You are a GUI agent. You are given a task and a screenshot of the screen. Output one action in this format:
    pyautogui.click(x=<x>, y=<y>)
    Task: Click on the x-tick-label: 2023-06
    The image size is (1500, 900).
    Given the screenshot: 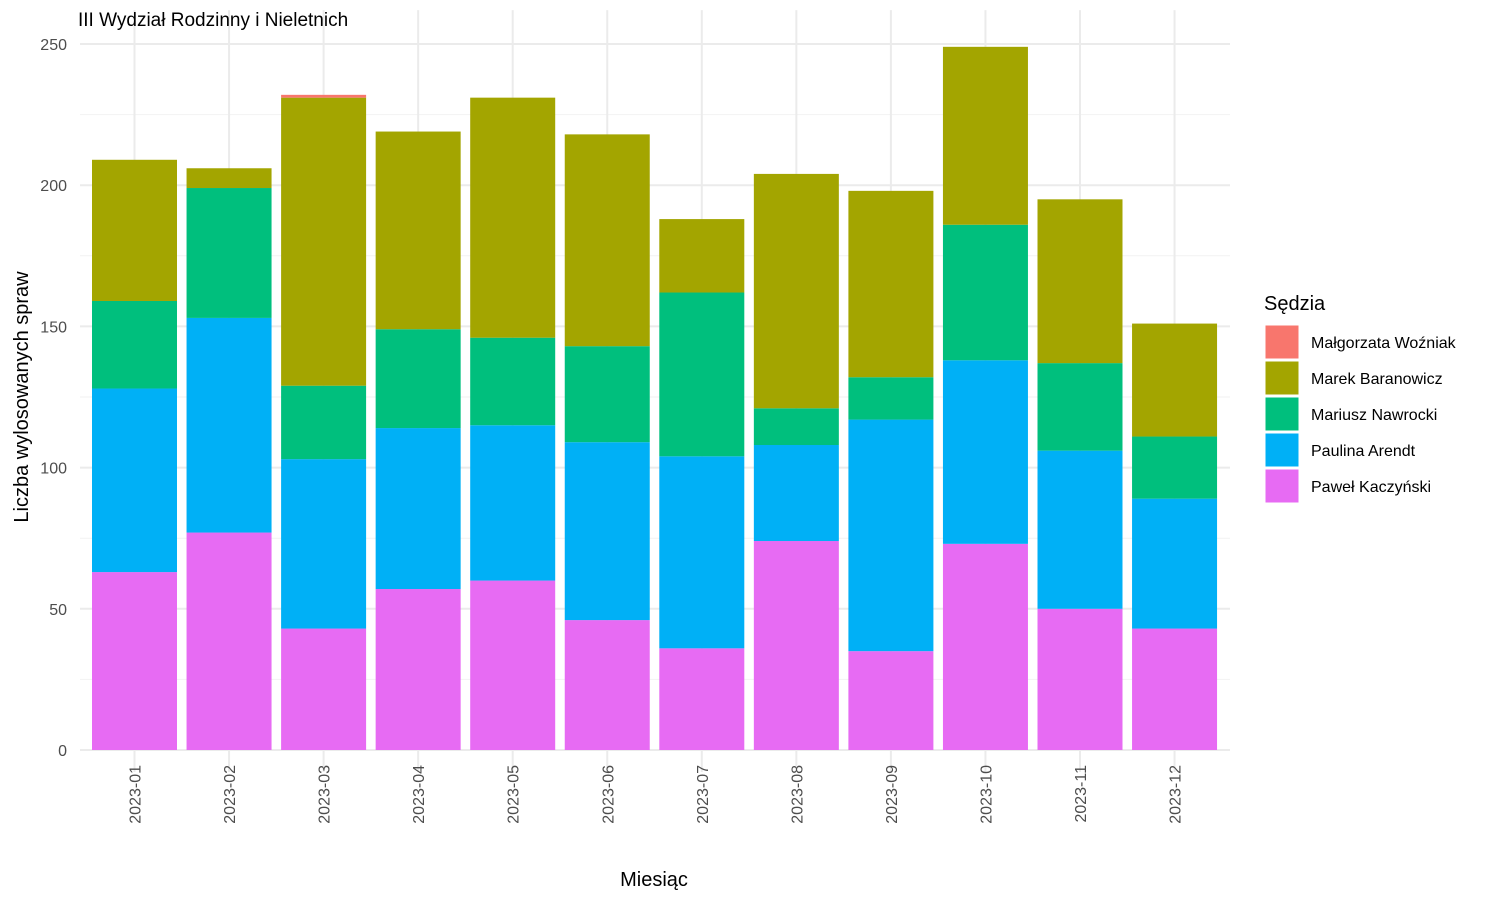 What is the action you would take?
    pyautogui.click(x=608, y=794)
    